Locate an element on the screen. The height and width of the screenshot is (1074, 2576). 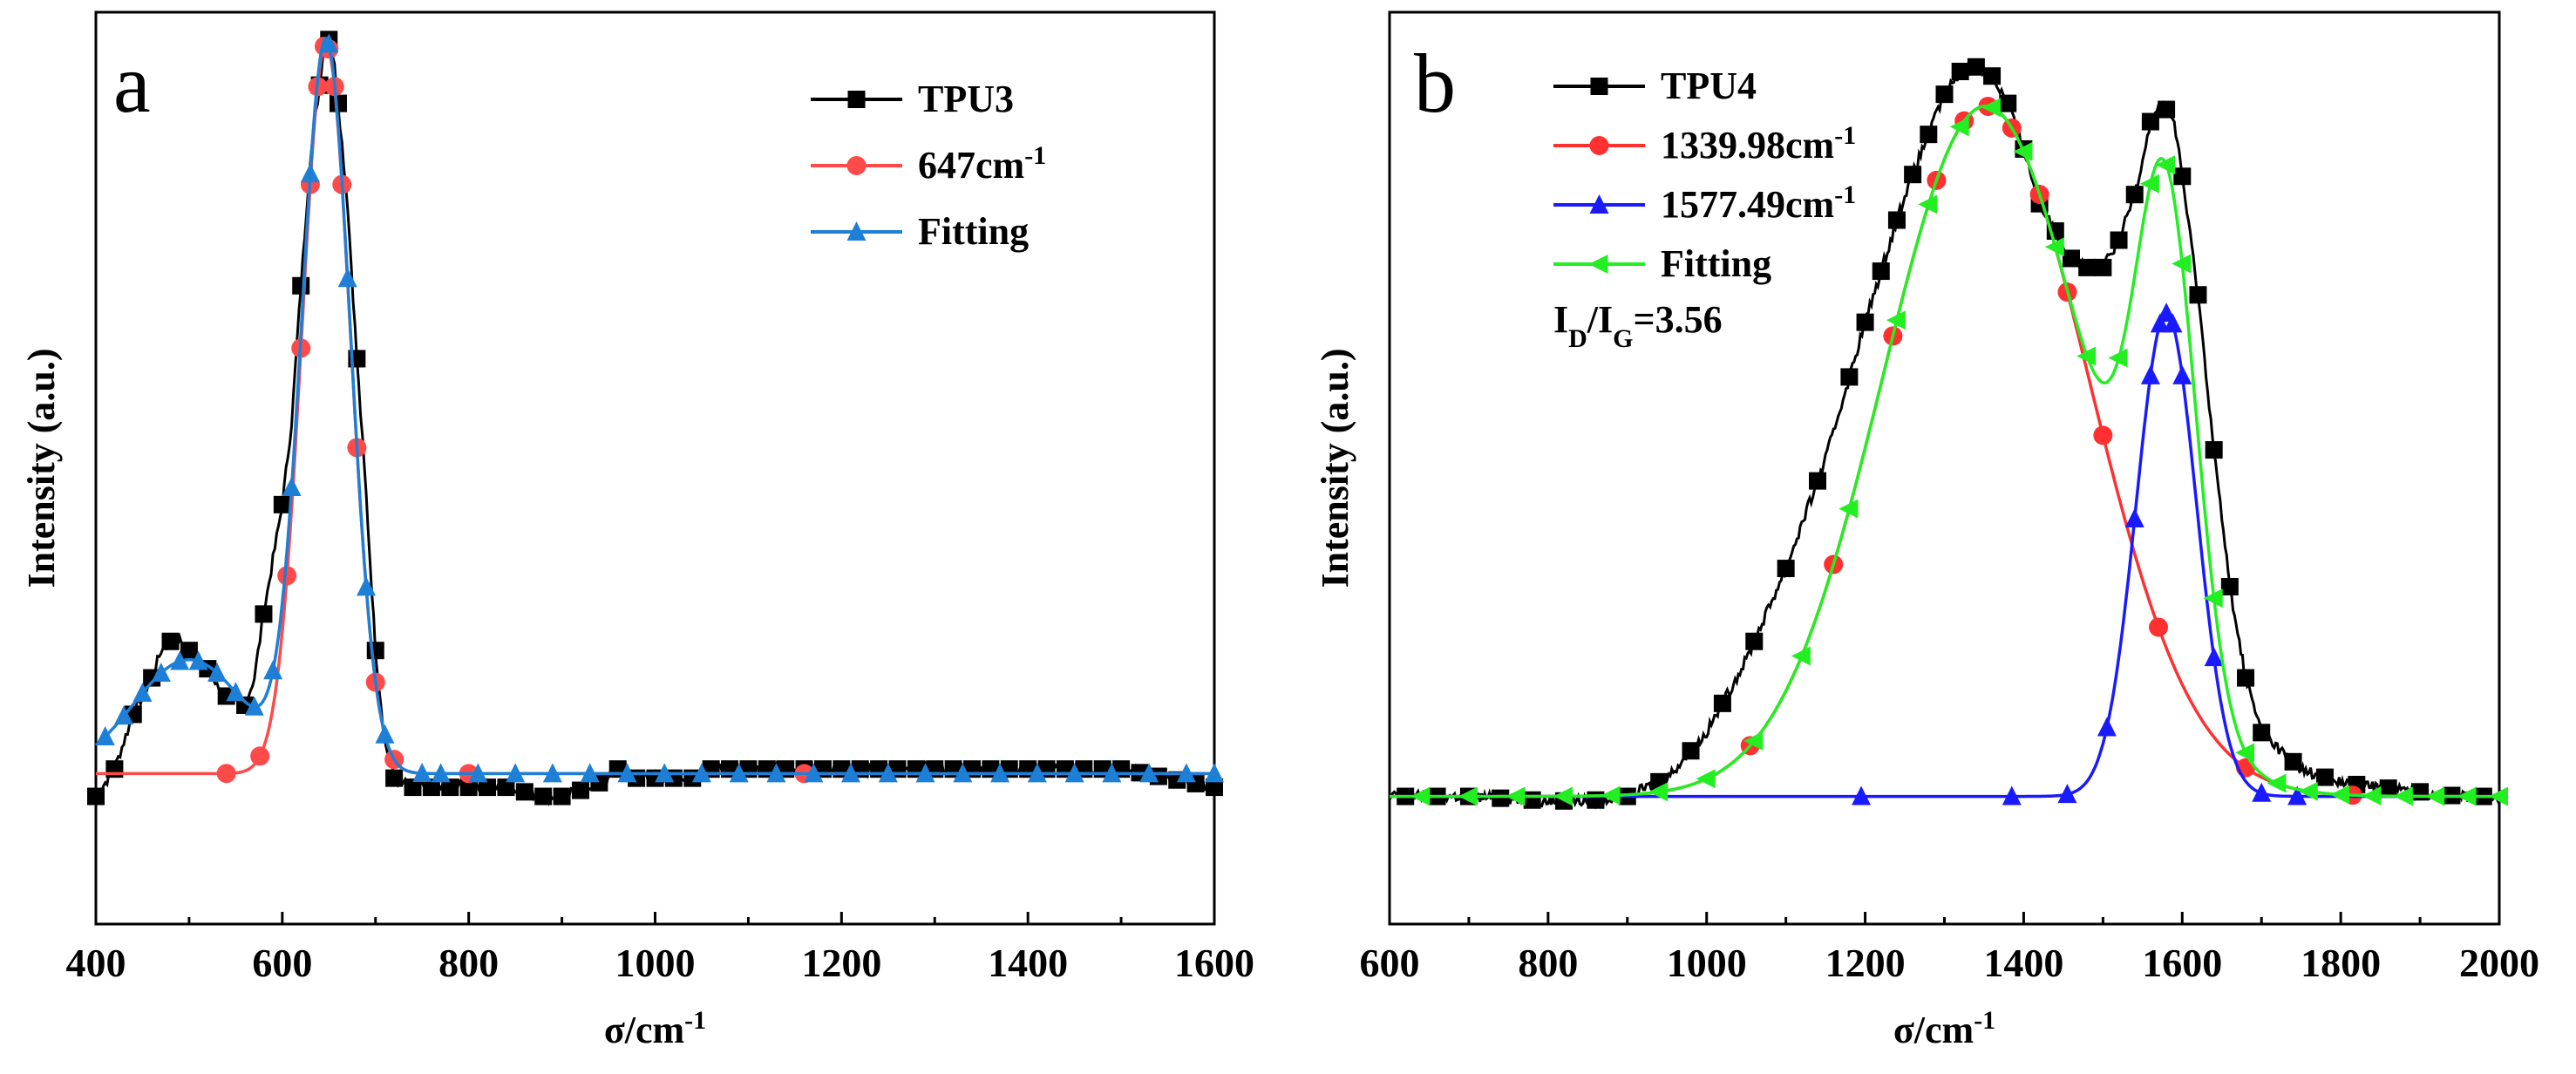
legend-label: 1339.98cm-1 is located at coordinates (1758, 144).